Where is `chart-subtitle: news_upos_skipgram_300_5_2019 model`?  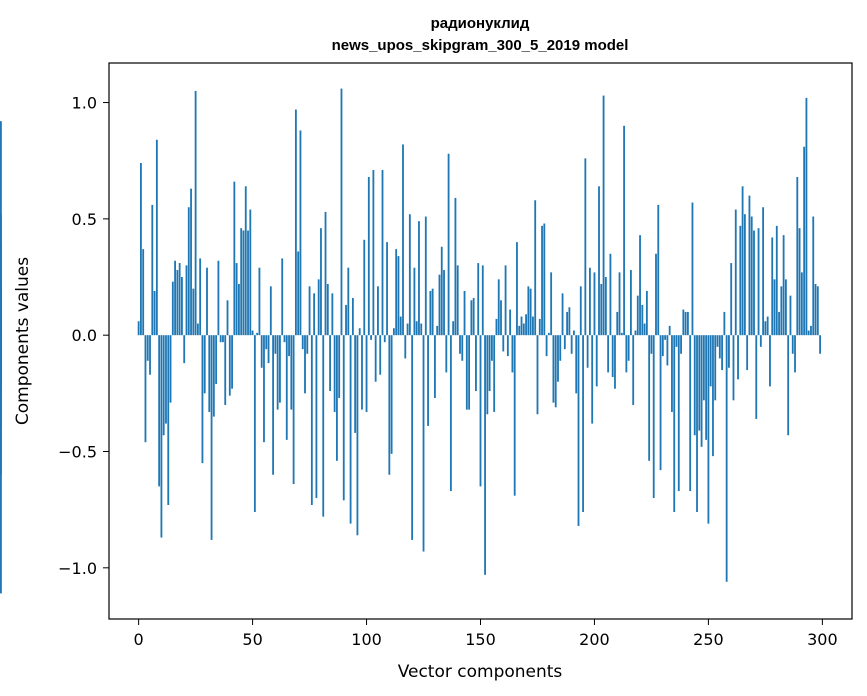
chart-subtitle: news_upos_skipgram_300_5_2019 model is located at coordinates (480, 45).